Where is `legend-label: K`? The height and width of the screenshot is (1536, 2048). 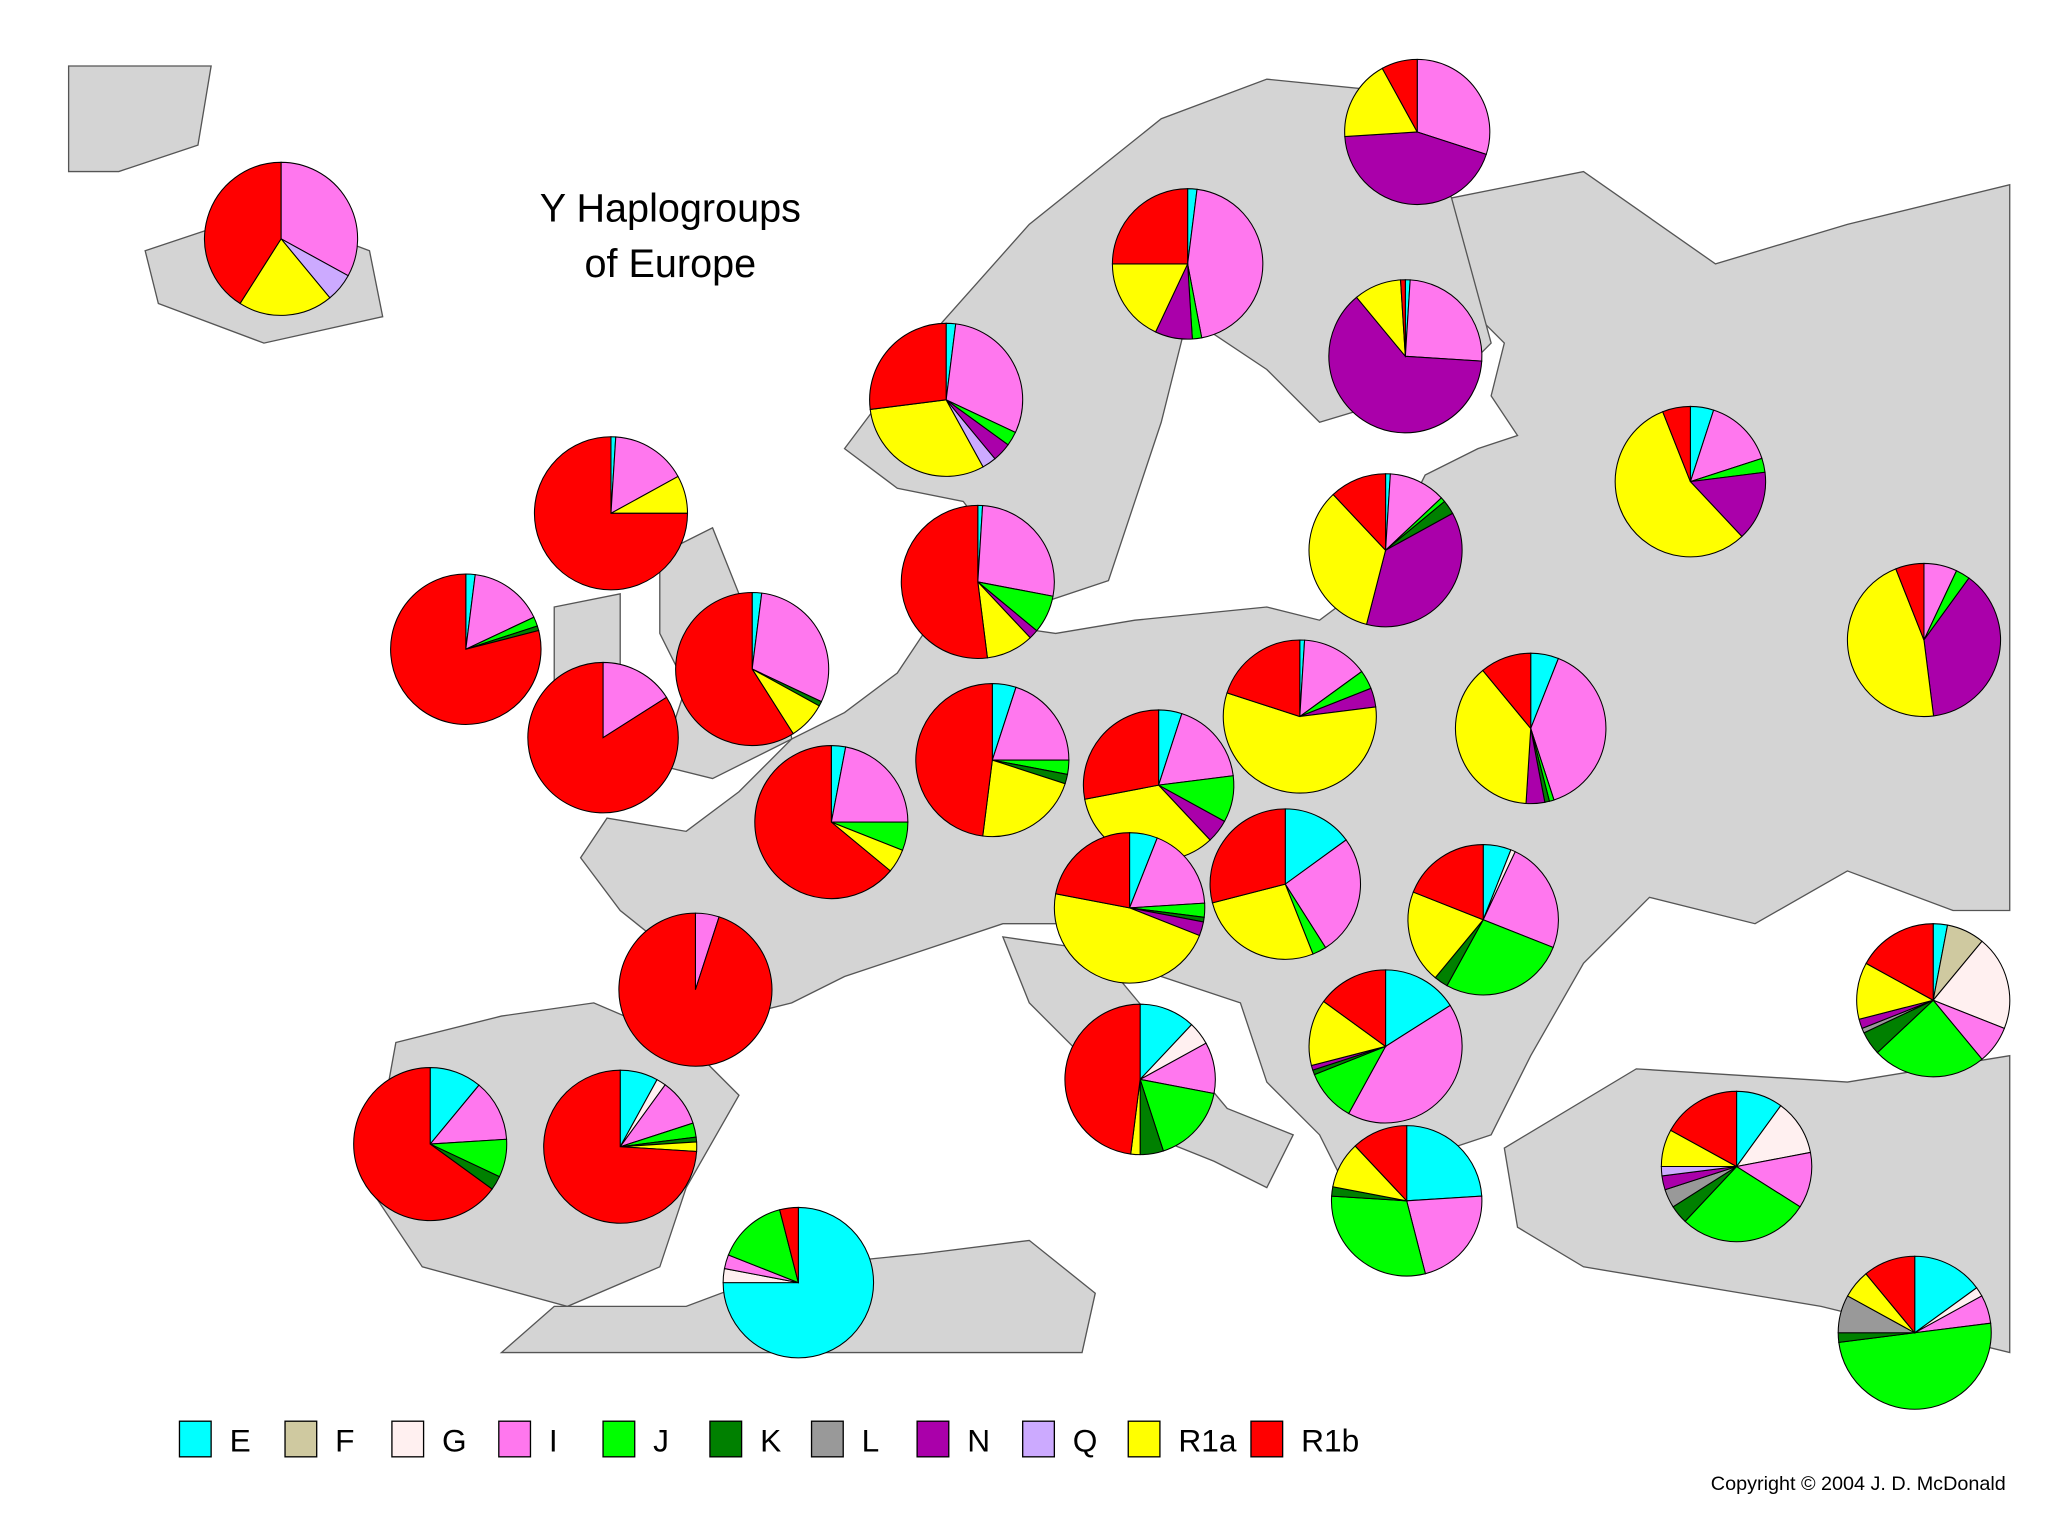
legend-label: K is located at coordinates (770, 1441).